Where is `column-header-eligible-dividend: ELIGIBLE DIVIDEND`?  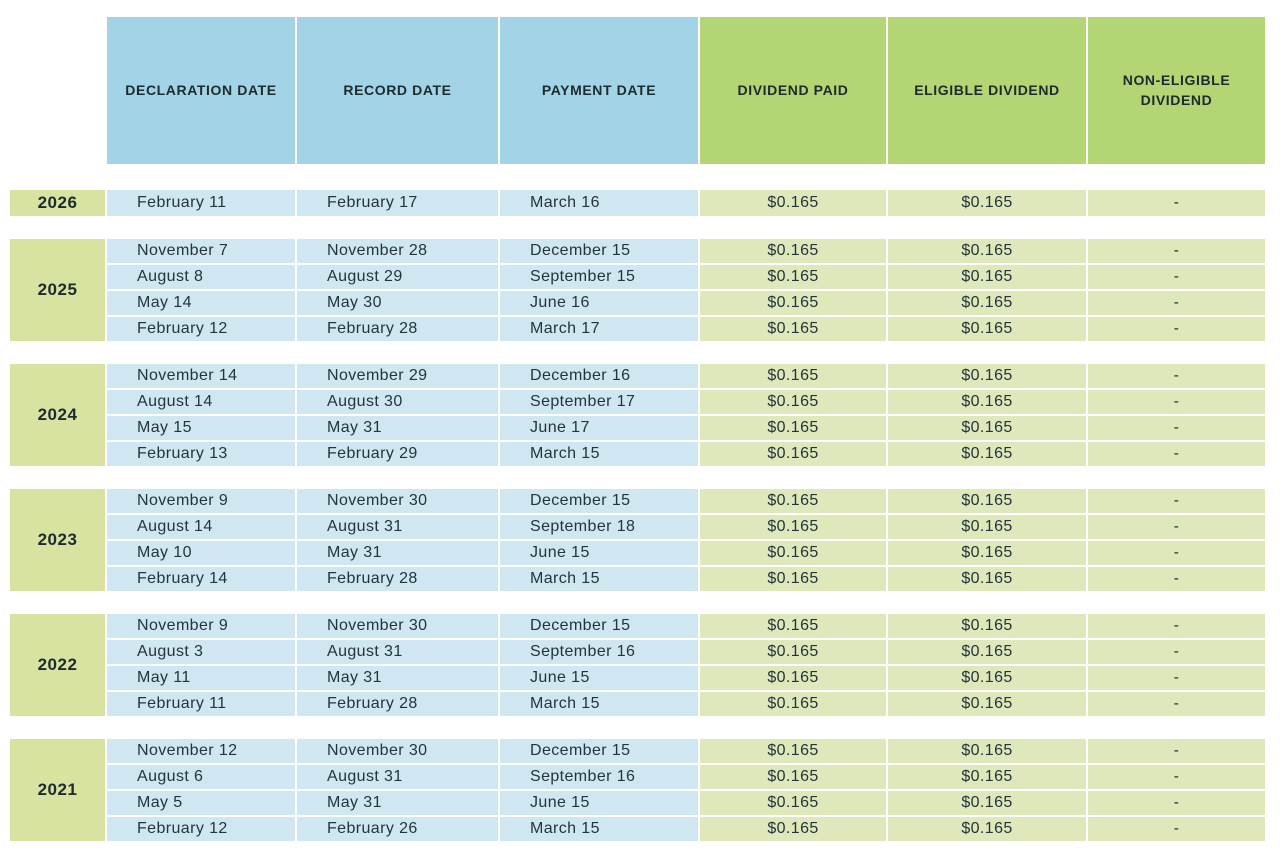 column-header-eligible-dividend: ELIGIBLE DIVIDEND is located at coordinates (987, 90).